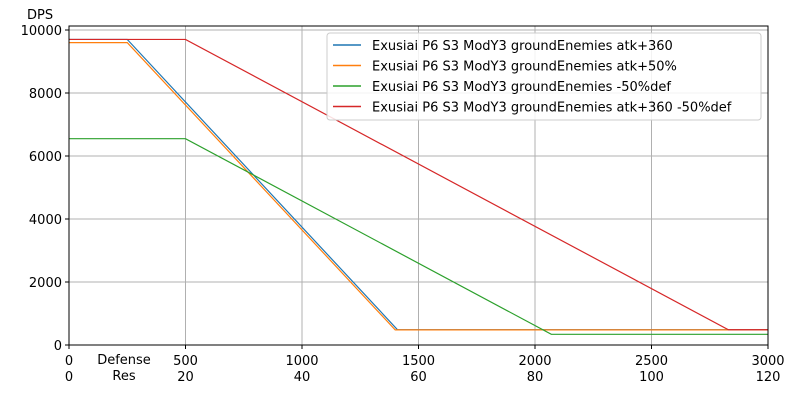 The width and height of the screenshot is (800, 400). What do you see at coordinates (651, 361) in the screenshot?
I see `x-tick-label: 2500` at bounding box center [651, 361].